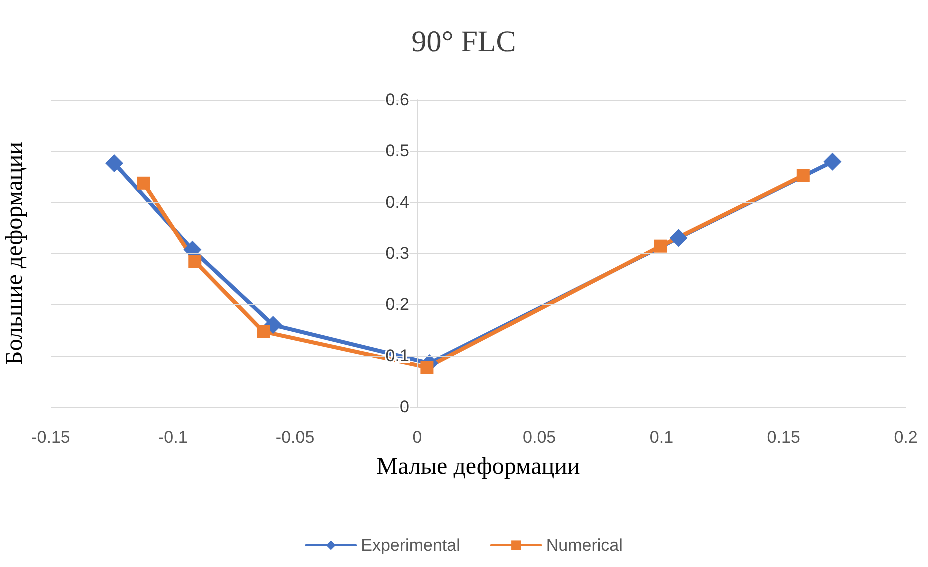 This screenshot has width=928, height=567. Describe the element at coordinates (478, 467) in the screenshot. I see `x-axis-title: Малые деформации` at that location.